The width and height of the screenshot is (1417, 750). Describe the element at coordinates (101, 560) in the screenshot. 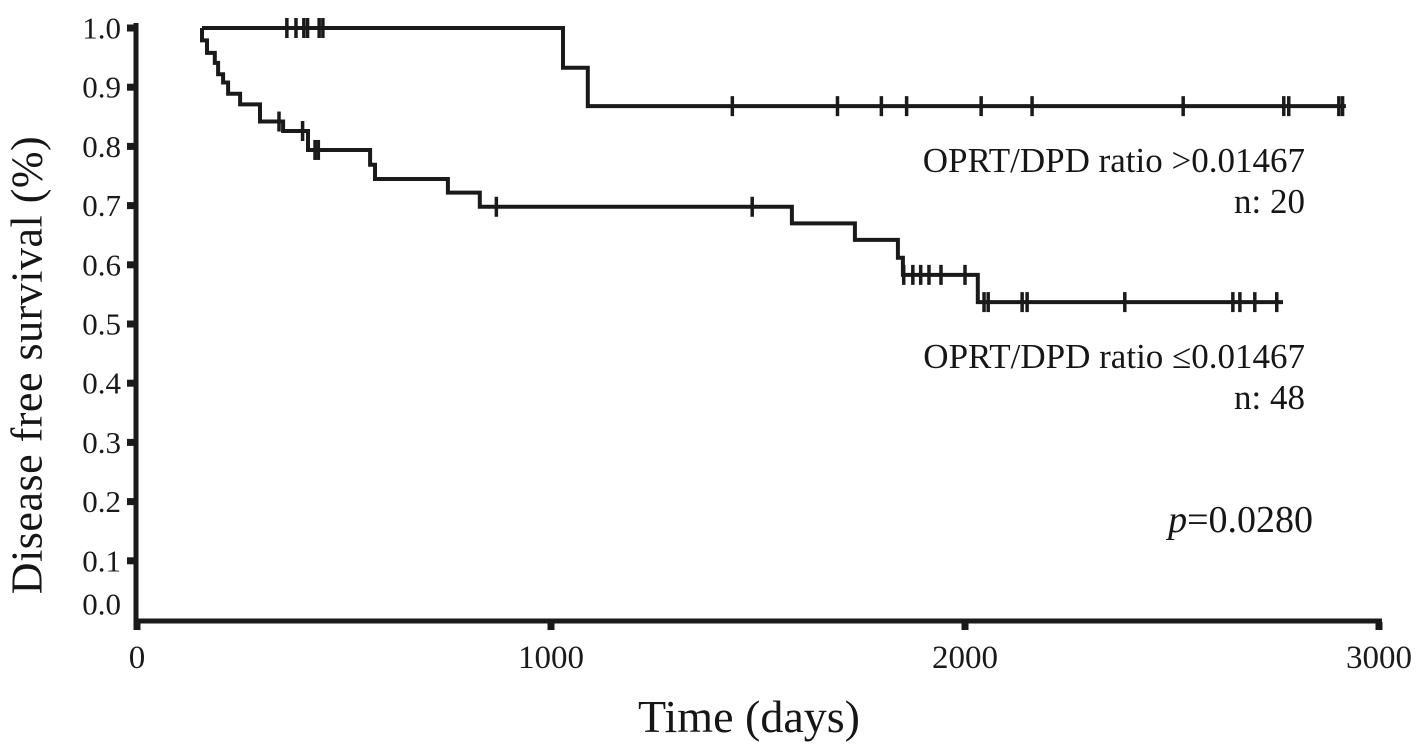

I see `y-tick-label: 0.1` at that location.